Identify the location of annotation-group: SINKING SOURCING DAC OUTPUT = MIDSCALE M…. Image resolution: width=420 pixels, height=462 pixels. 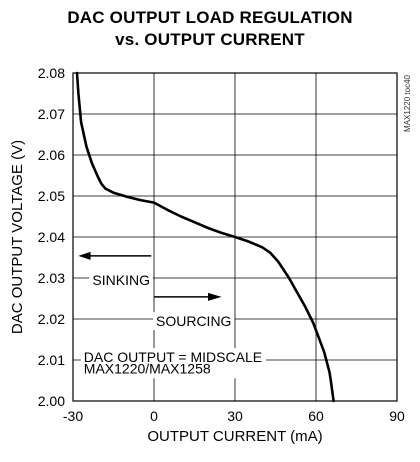
(172, 315).